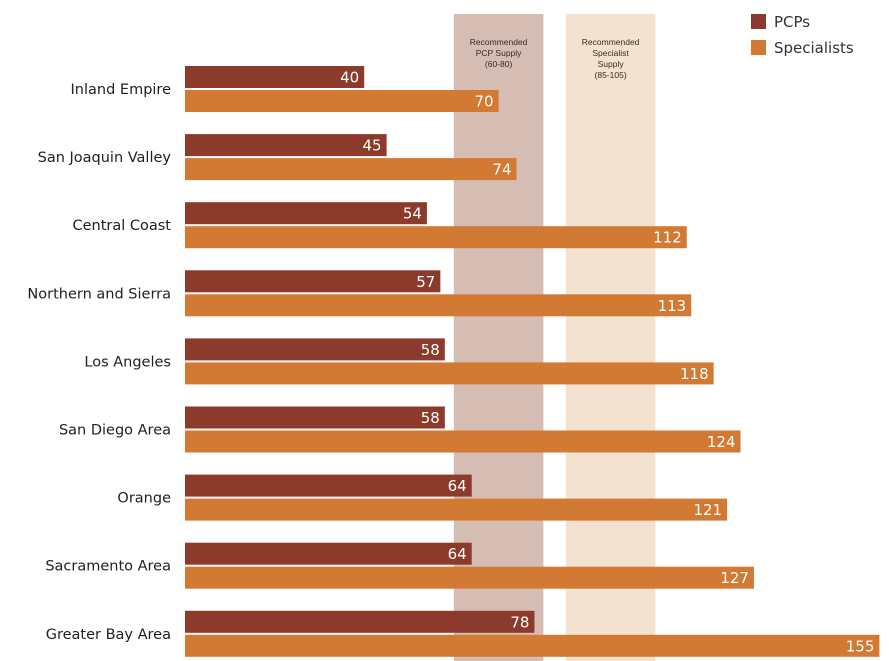 The image size is (889, 661). Describe the element at coordinates (814, 48) in the screenshot. I see `legend-label-1: Specialists` at that location.